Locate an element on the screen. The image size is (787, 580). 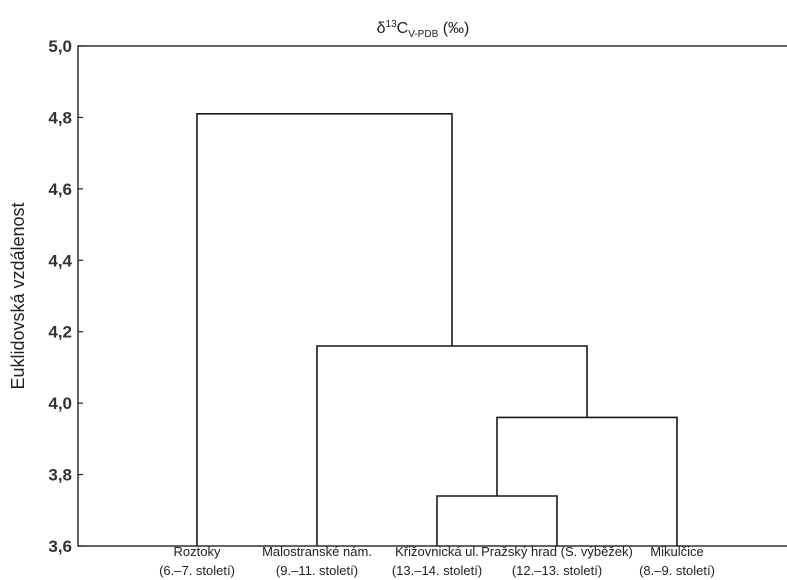
chart-title: δ13CV-PDB (‰) is located at coordinates (423, 29).